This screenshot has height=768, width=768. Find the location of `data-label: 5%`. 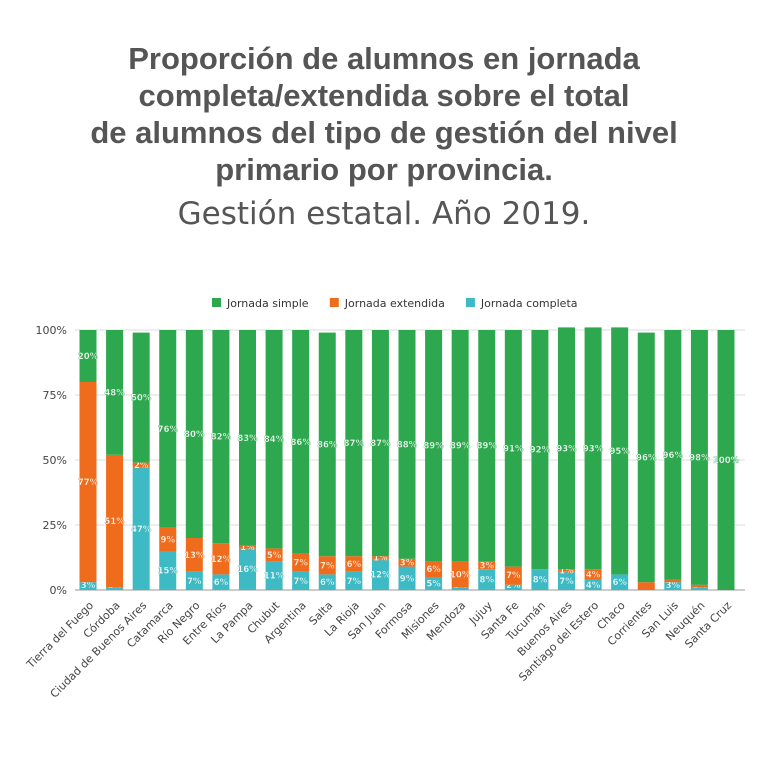

data-label: 5% is located at coordinates (274, 556).